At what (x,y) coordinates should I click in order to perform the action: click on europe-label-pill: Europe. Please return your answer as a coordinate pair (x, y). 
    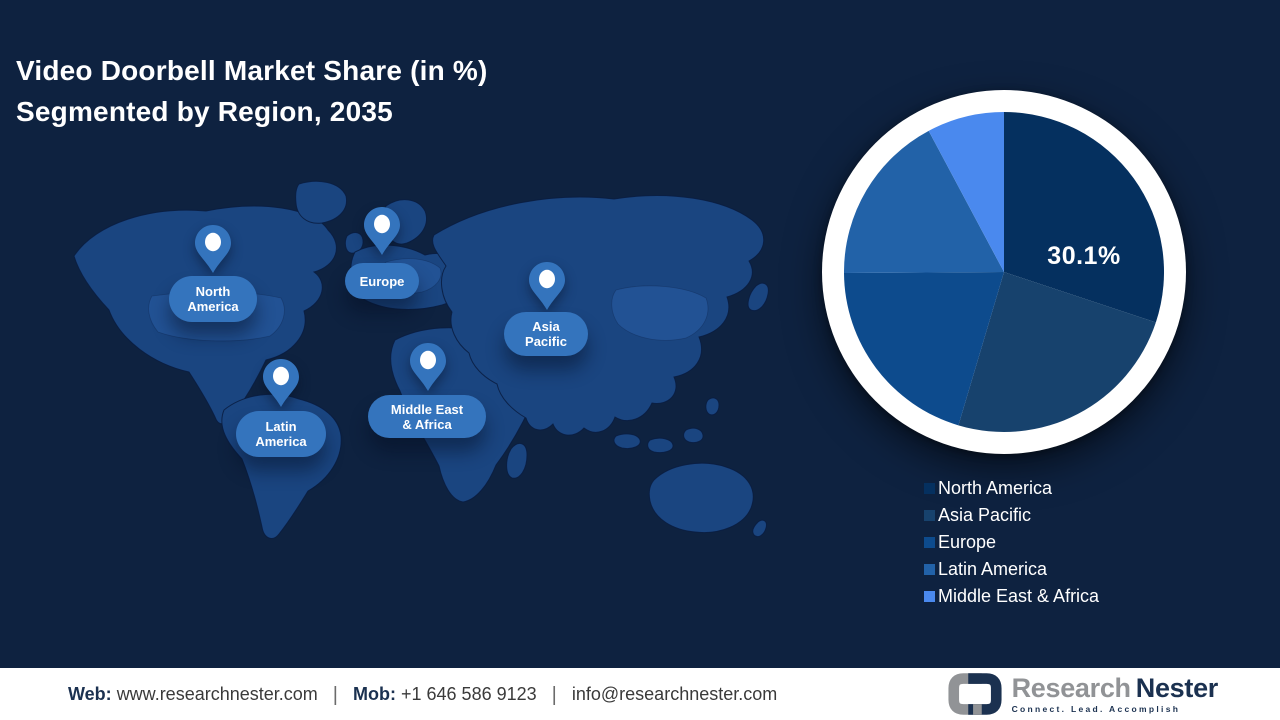
    Looking at the image, I should click on (382, 281).